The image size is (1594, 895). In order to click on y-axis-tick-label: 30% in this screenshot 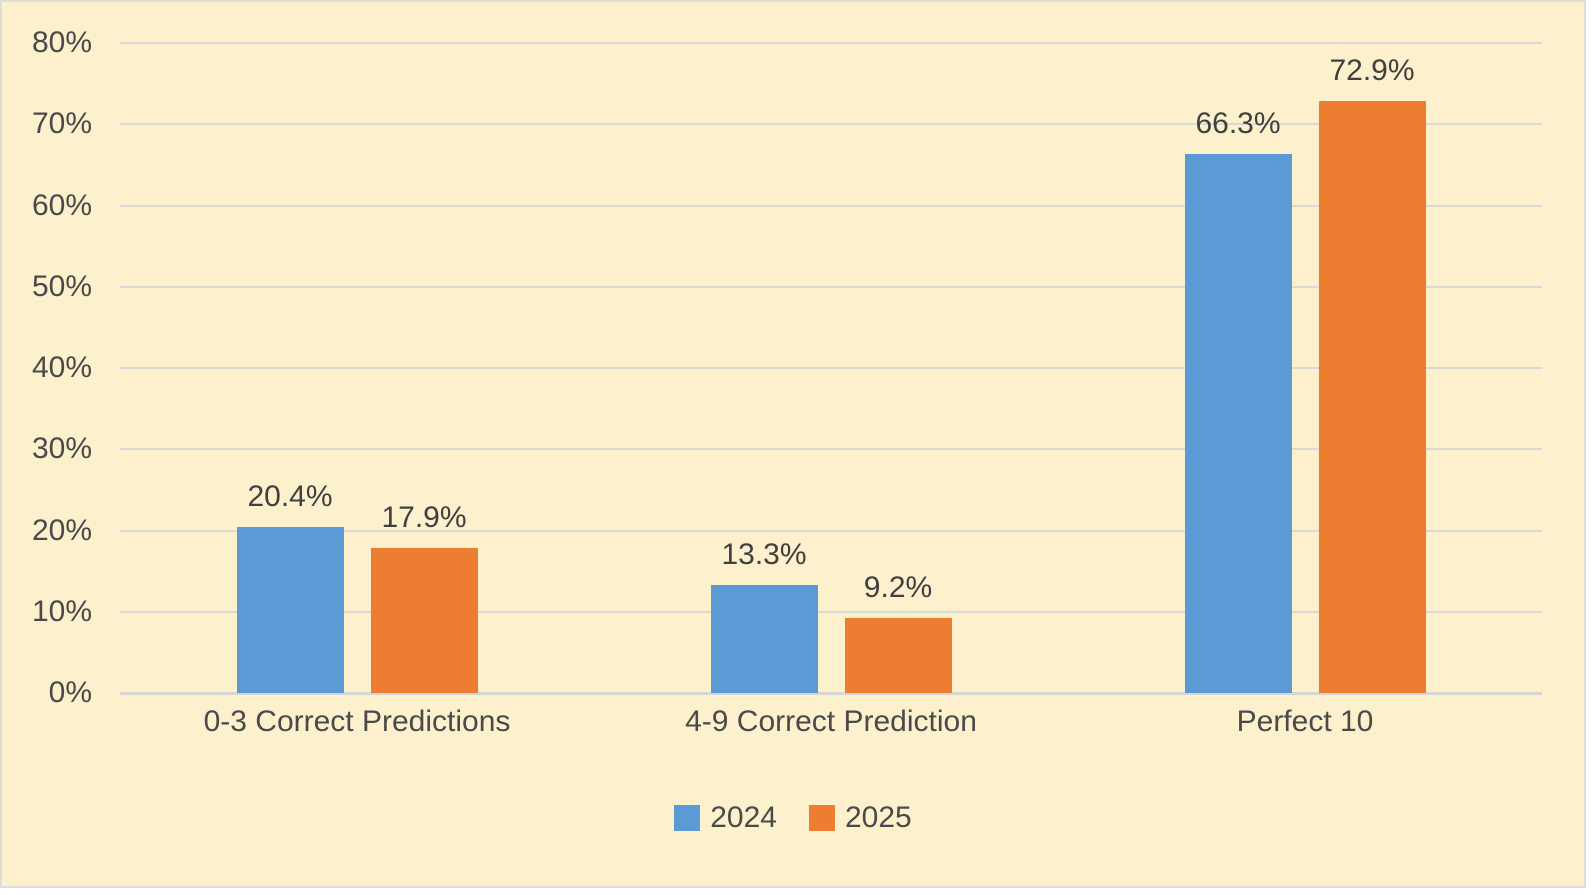, I will do `click(61, 449)`.